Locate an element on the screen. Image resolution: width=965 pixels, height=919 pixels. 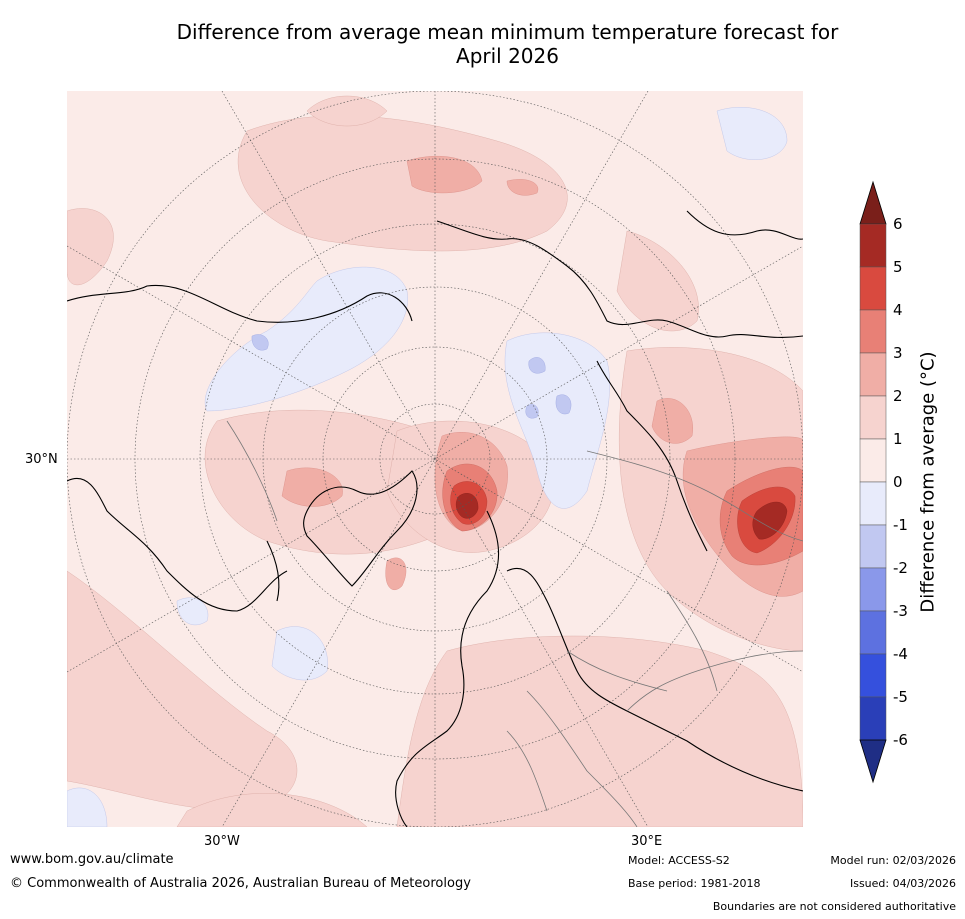
base-period-text: Base period: 1981-2018 is located at coordinates (694, 883).